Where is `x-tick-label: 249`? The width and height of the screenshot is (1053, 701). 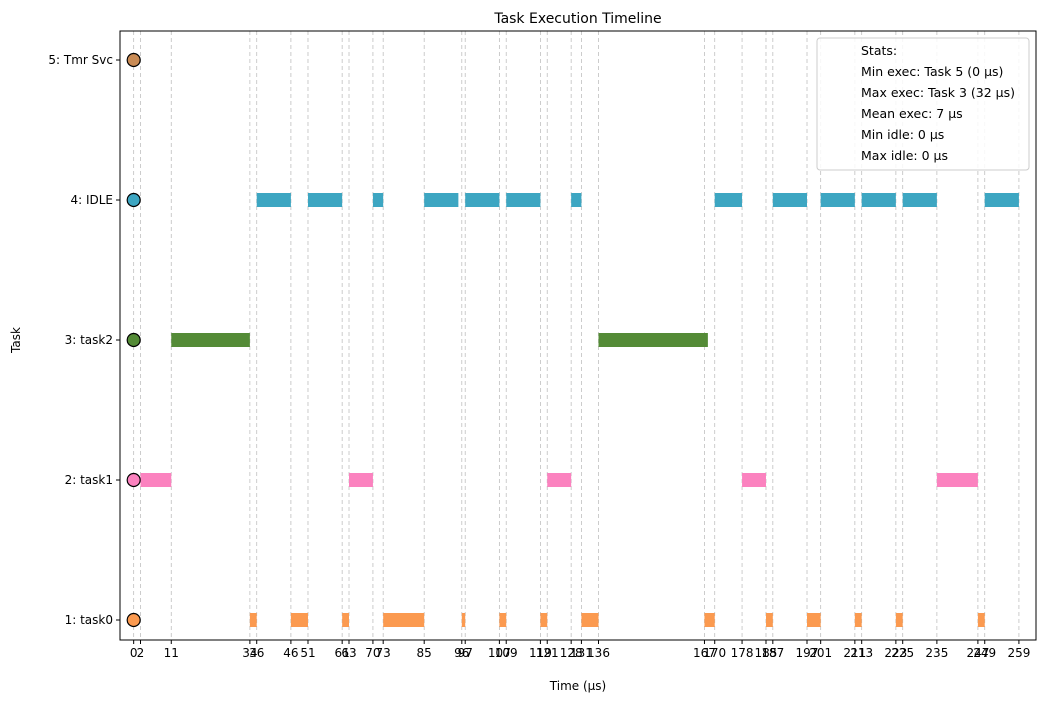
x-tick-label: 249 is located at coordinates (984, 653).